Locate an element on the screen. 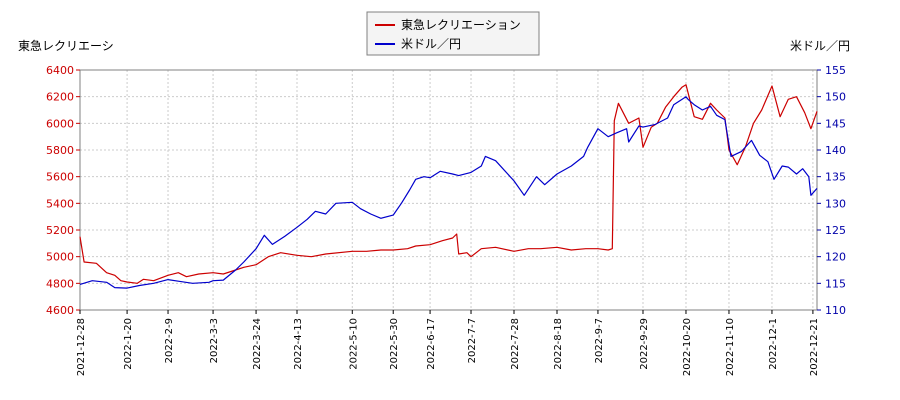 Image resolution: width=900 pixels, height=400 pixels. legend: 東急レクリエーション 米ドル／円 is located at coordinates (453, 33).